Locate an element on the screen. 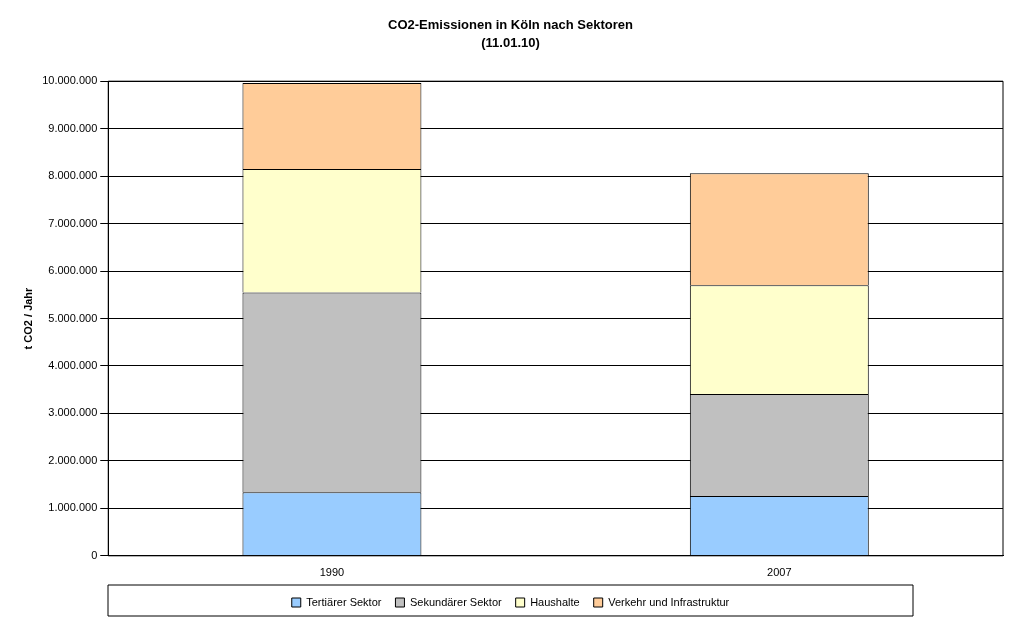  y-tick-label: 0 is located at coordinates (94, 554).